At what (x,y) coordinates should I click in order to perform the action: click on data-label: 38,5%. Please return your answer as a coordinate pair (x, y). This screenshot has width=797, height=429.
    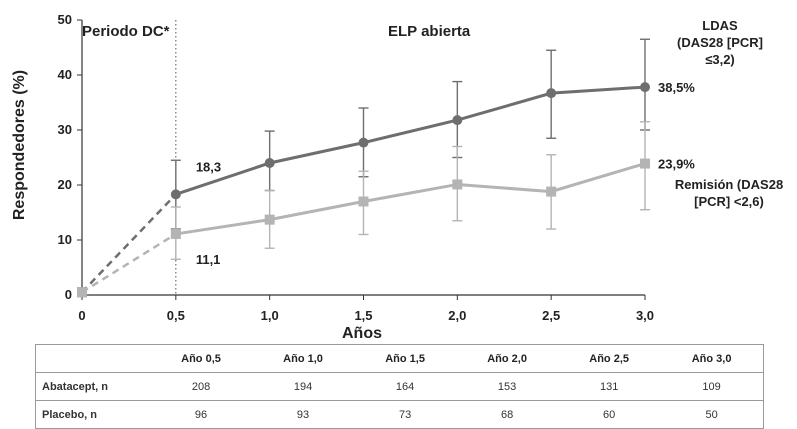
    Looking at the image, I should click on (676, 87).